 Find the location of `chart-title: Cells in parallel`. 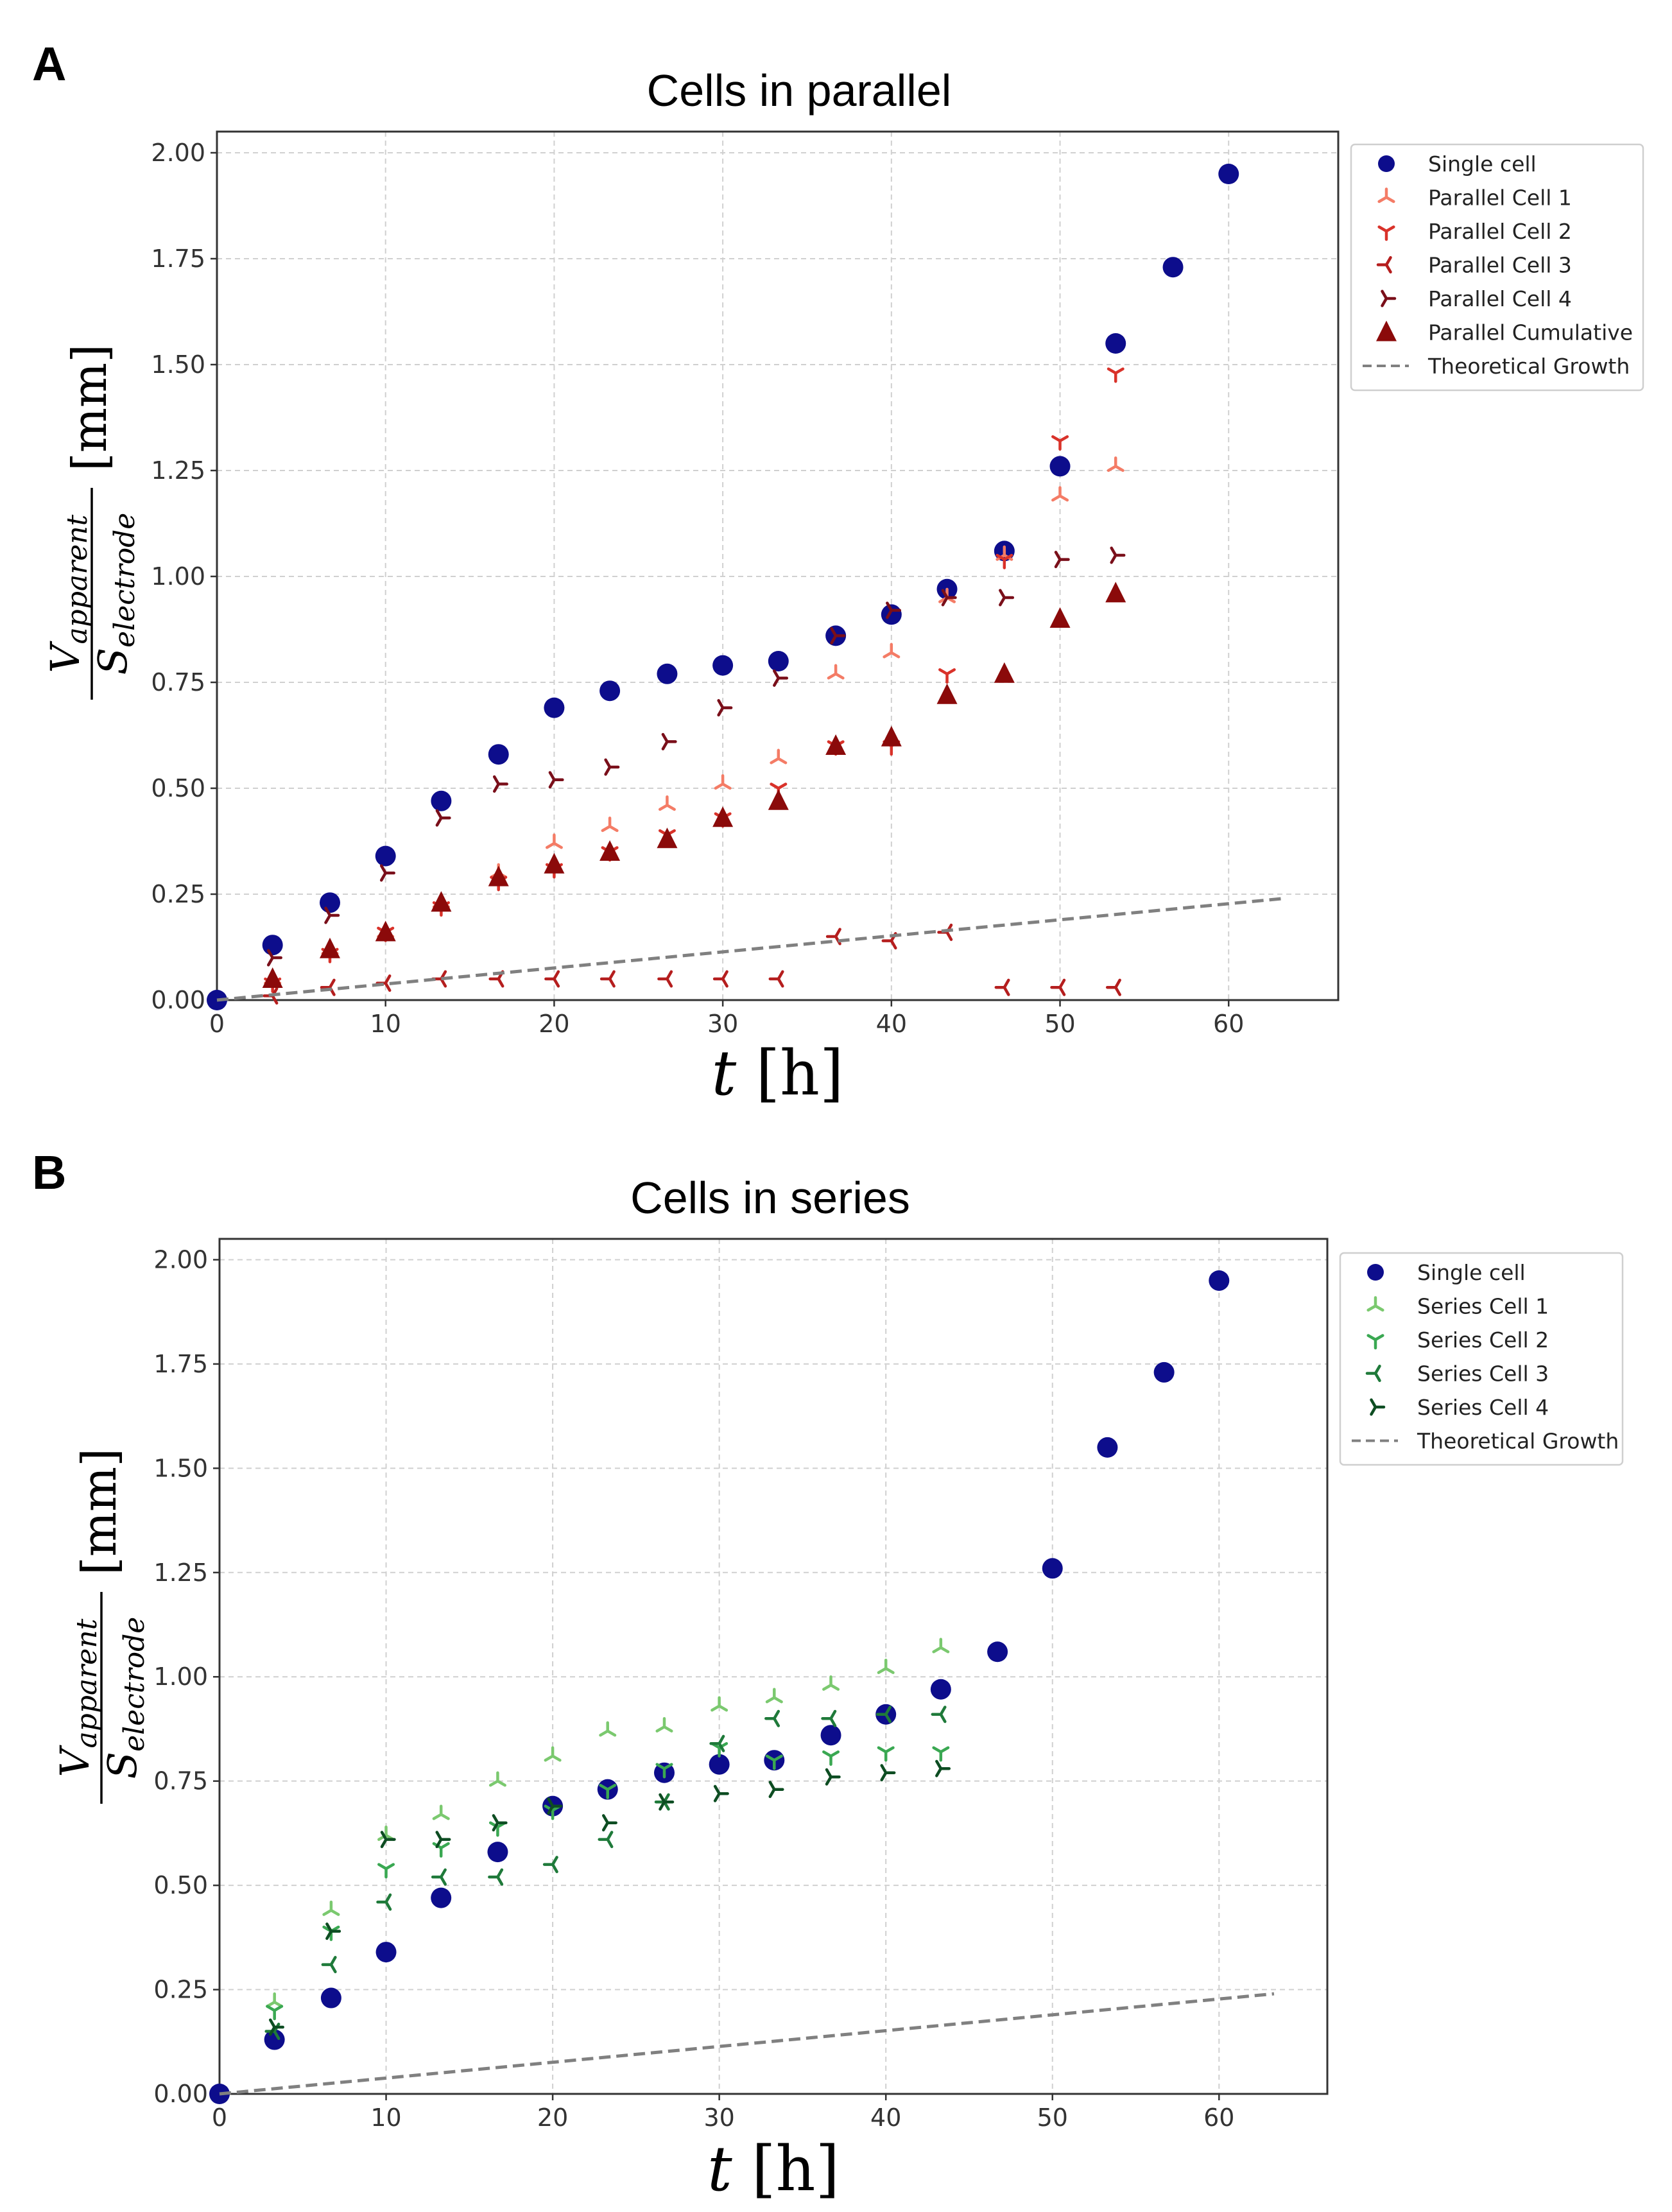

chart-title: Cells in parallel is located at coordinates (799, 90).